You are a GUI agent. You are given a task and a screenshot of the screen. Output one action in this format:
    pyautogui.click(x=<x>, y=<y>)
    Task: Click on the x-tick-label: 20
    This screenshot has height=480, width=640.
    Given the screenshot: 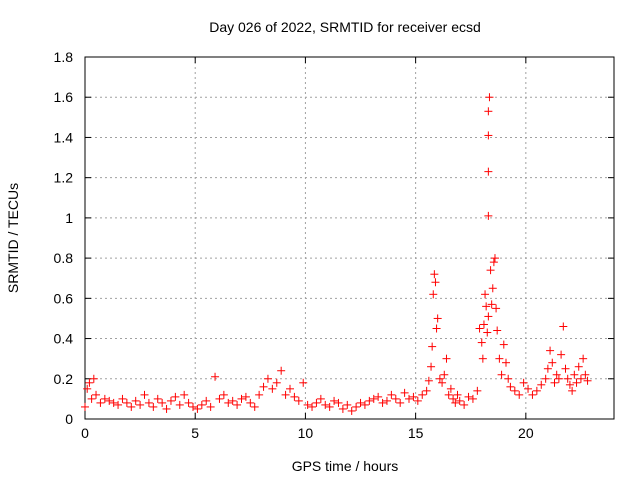 What is the action you would take?
    pyautogui.click(x=526, y=433)
    